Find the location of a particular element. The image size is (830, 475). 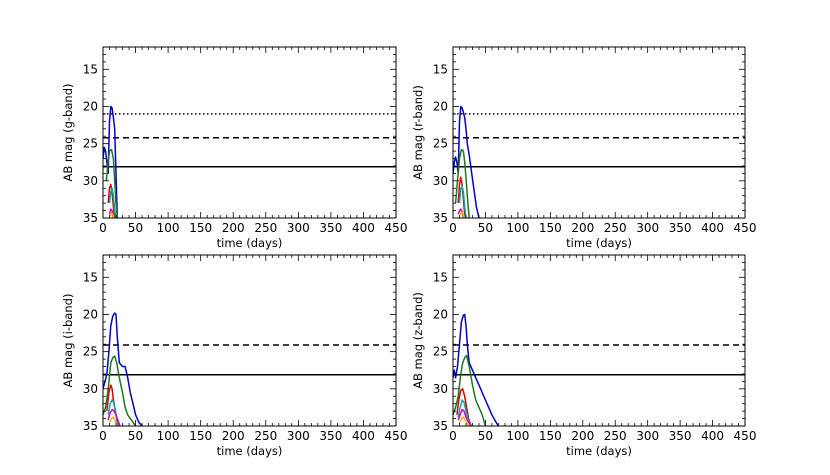

y-axis-label: AB mag (g-band) is located at coordinates (68, 133).